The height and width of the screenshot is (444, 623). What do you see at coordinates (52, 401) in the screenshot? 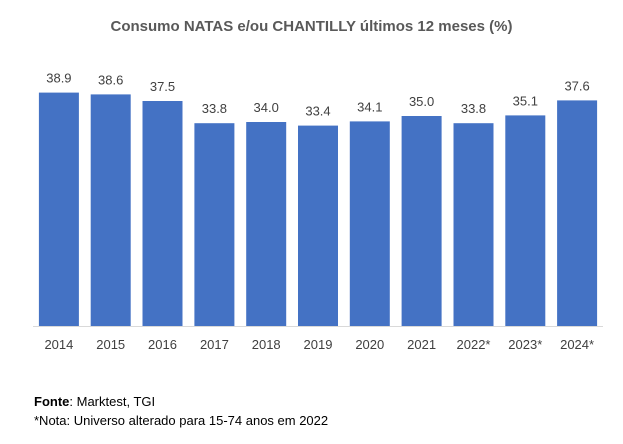
I see `source-label: Fonte` at bounding box center [52, 401].